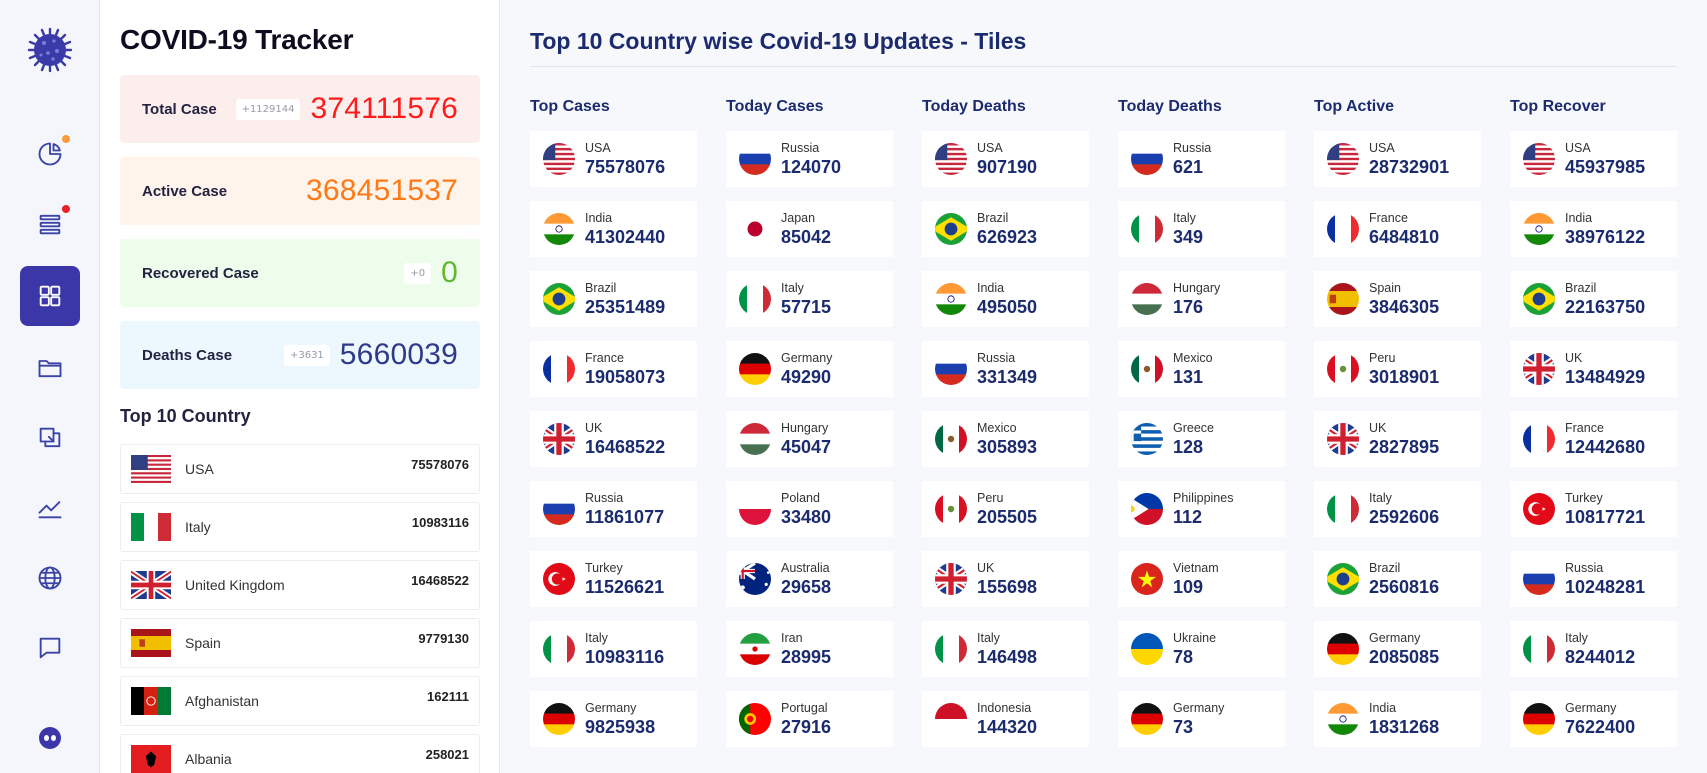 This screenshot has height=773, width=1707. I want to click on country-tile: Turkey 10817721, so click(1593, 509).